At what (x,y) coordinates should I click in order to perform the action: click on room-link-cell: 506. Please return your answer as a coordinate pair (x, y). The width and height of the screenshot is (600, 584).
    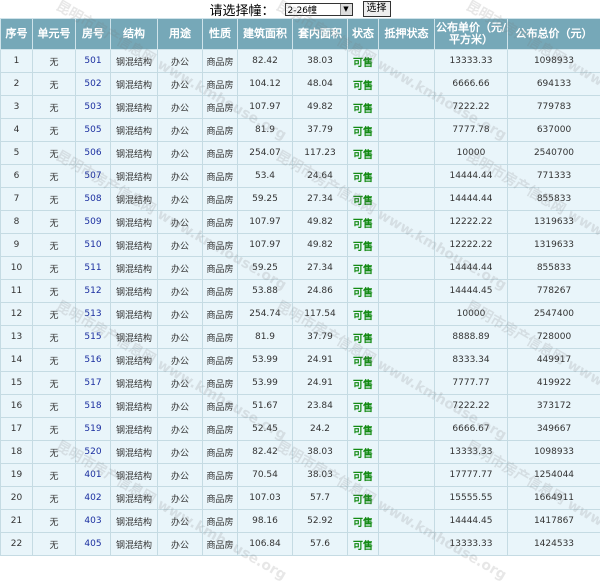
    Looking at the image, I should click on (93, 153).